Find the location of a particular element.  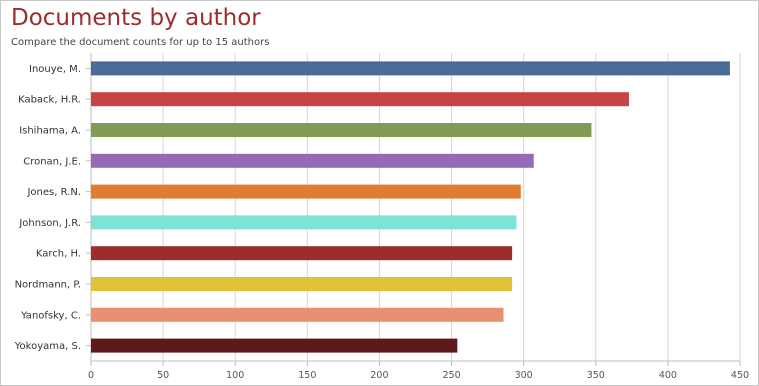

category-label: Cronan, J.E. is located at coordinates (52, 161).